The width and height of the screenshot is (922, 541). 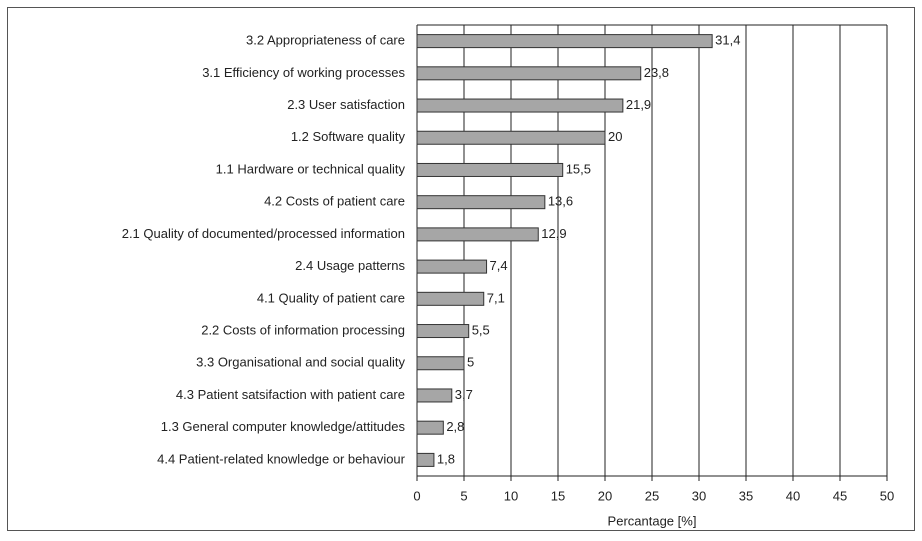 What do you see at coordinates (416, 495) in the screenshot?
I see `x-tick-label: 0` at bounding box center [416, 495].